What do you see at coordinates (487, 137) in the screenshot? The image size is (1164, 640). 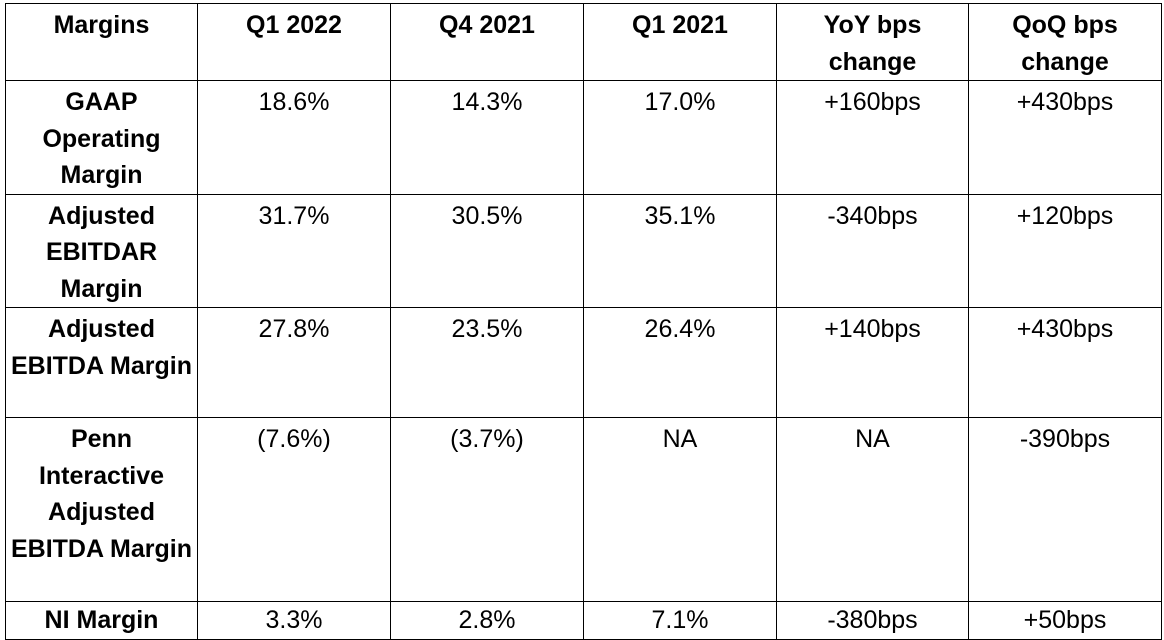 I see `cell-q4-2021: 14.3%` at bounding box center [487, 137].